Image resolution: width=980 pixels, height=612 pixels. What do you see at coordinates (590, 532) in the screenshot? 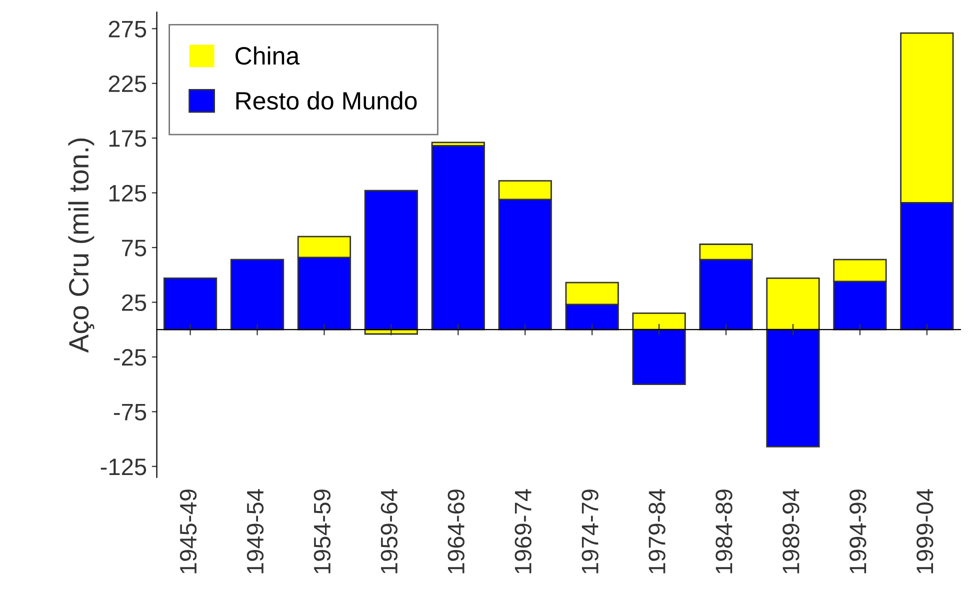
I see `x-tick-label: 1974-79` at bounding box center [590, 532].